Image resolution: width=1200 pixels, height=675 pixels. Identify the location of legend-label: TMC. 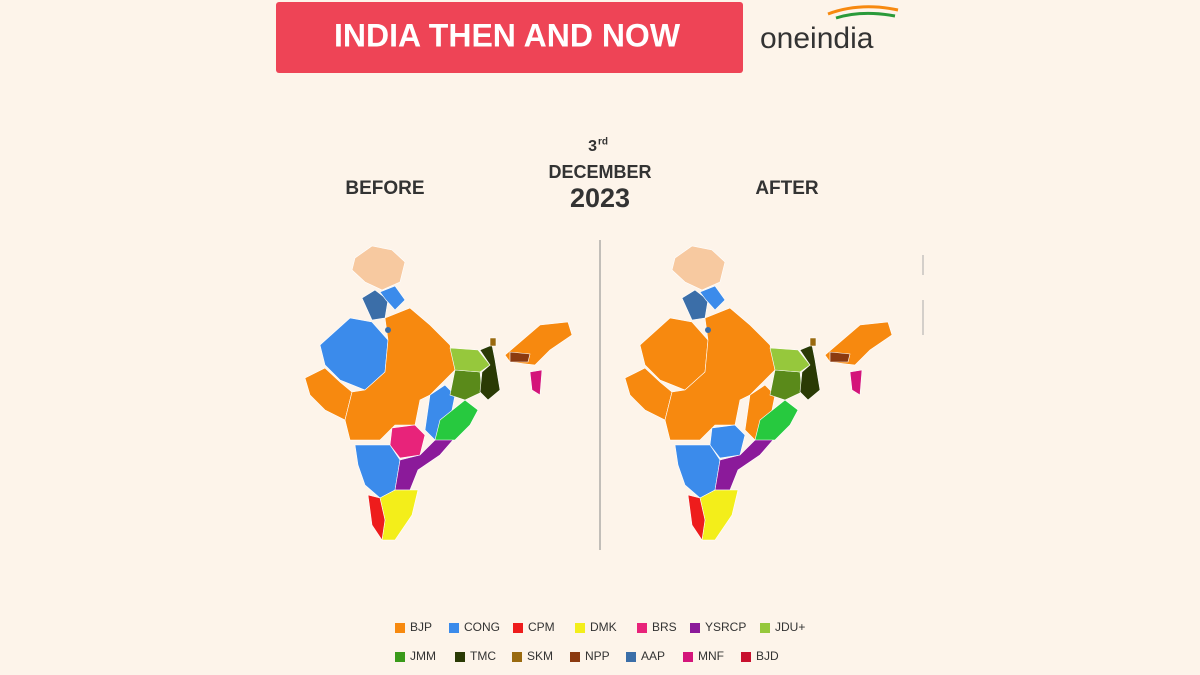
(483, 656).